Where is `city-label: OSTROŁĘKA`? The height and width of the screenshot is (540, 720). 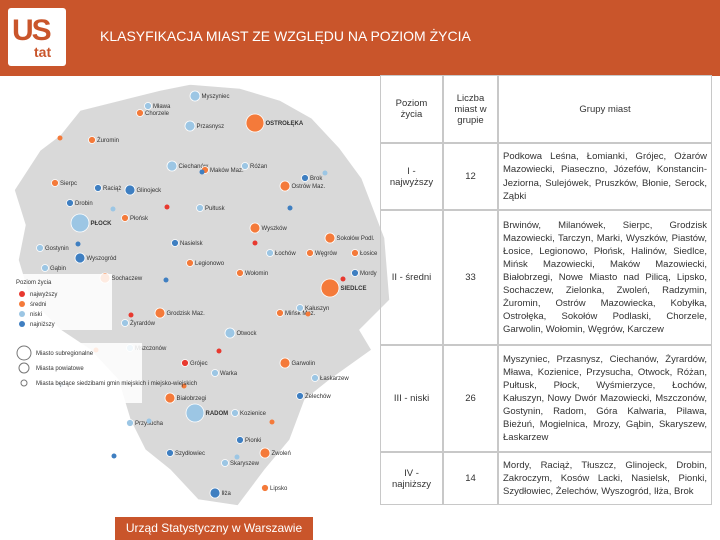
city-label: OSTROŁĘKA is located at coordinates (285, 124).